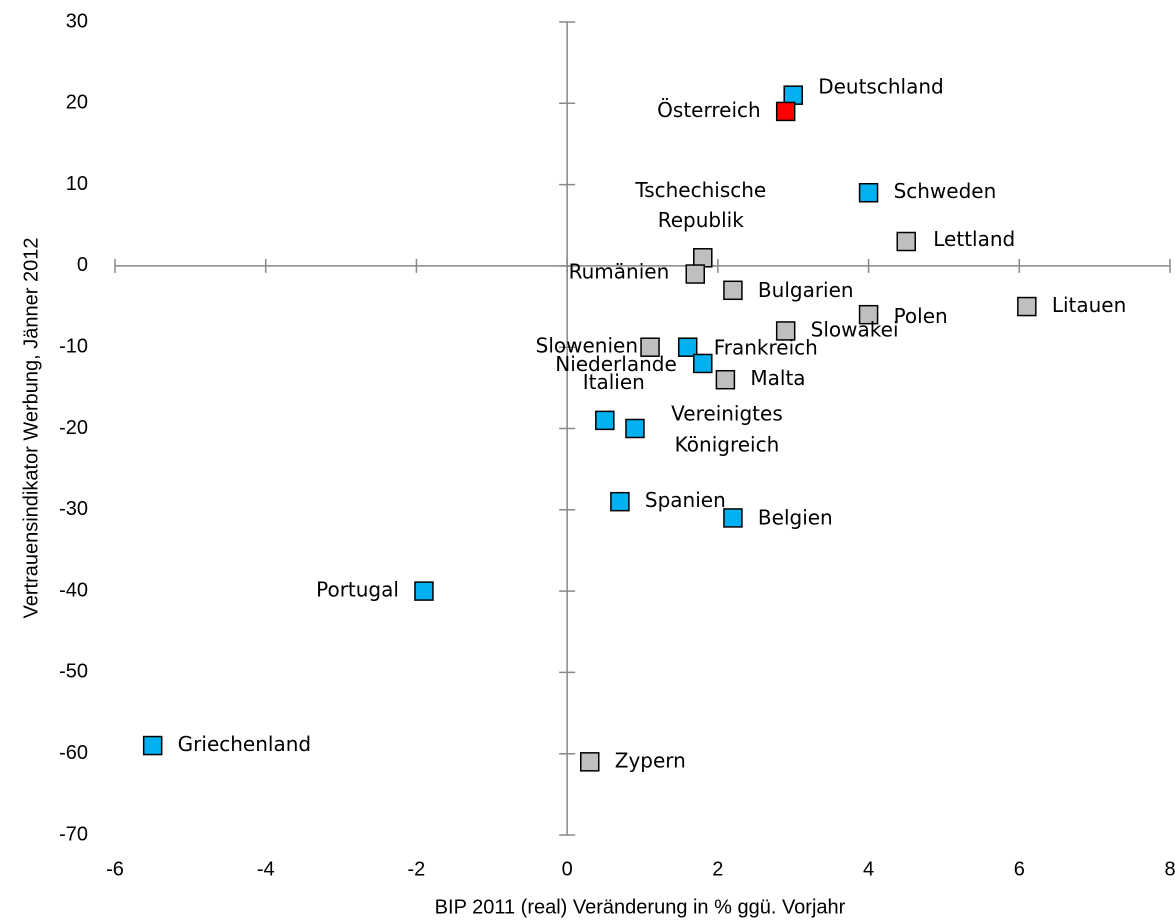 Image resolution: width=1175 pixels, height=923 pixels. I want to click on y-tick-label: -20, so click(73, 428).